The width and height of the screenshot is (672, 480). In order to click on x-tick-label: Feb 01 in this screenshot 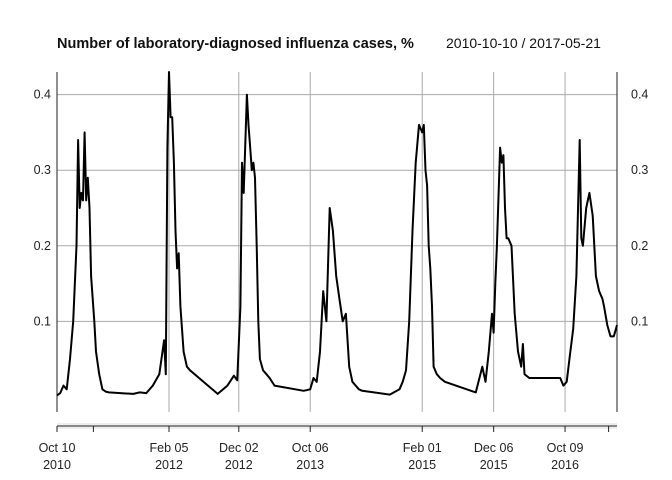, I will do `click(422, 448)`.